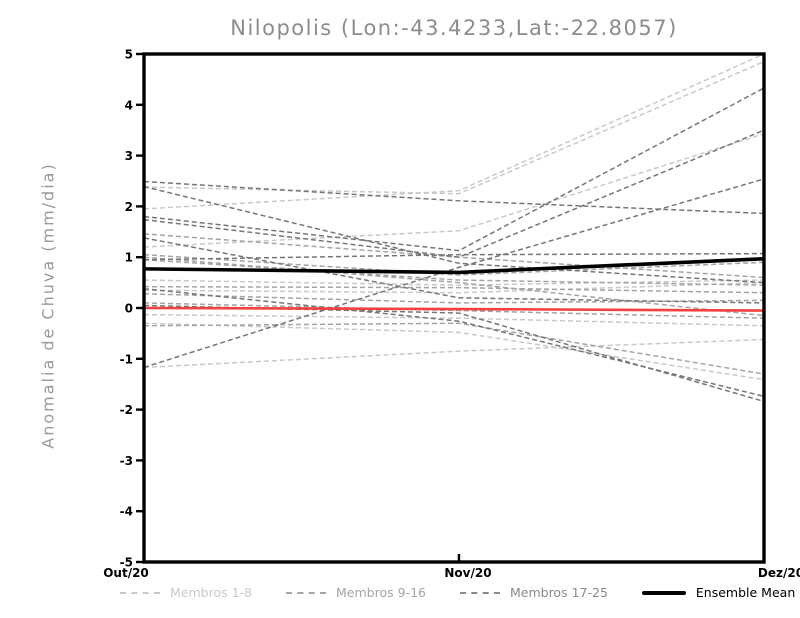 The height and width of the screenshot is (618, 800). I want to click on ensemble-mean-line, so click(454, 265).